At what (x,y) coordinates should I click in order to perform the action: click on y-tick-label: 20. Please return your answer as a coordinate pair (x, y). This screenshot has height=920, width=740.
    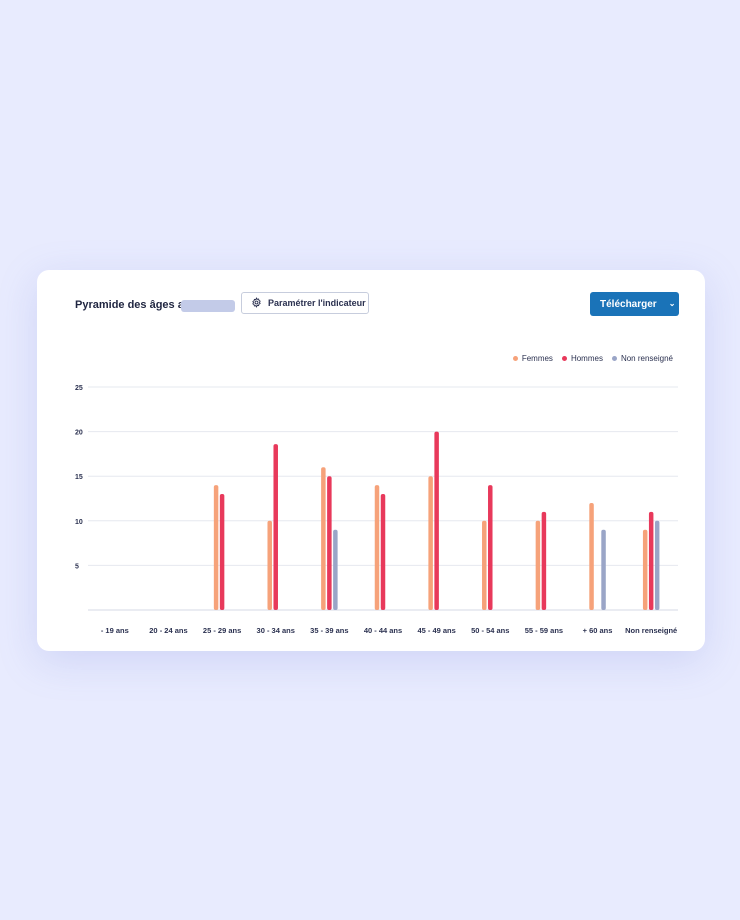
    Looking at the image, I should click on (79, 433).